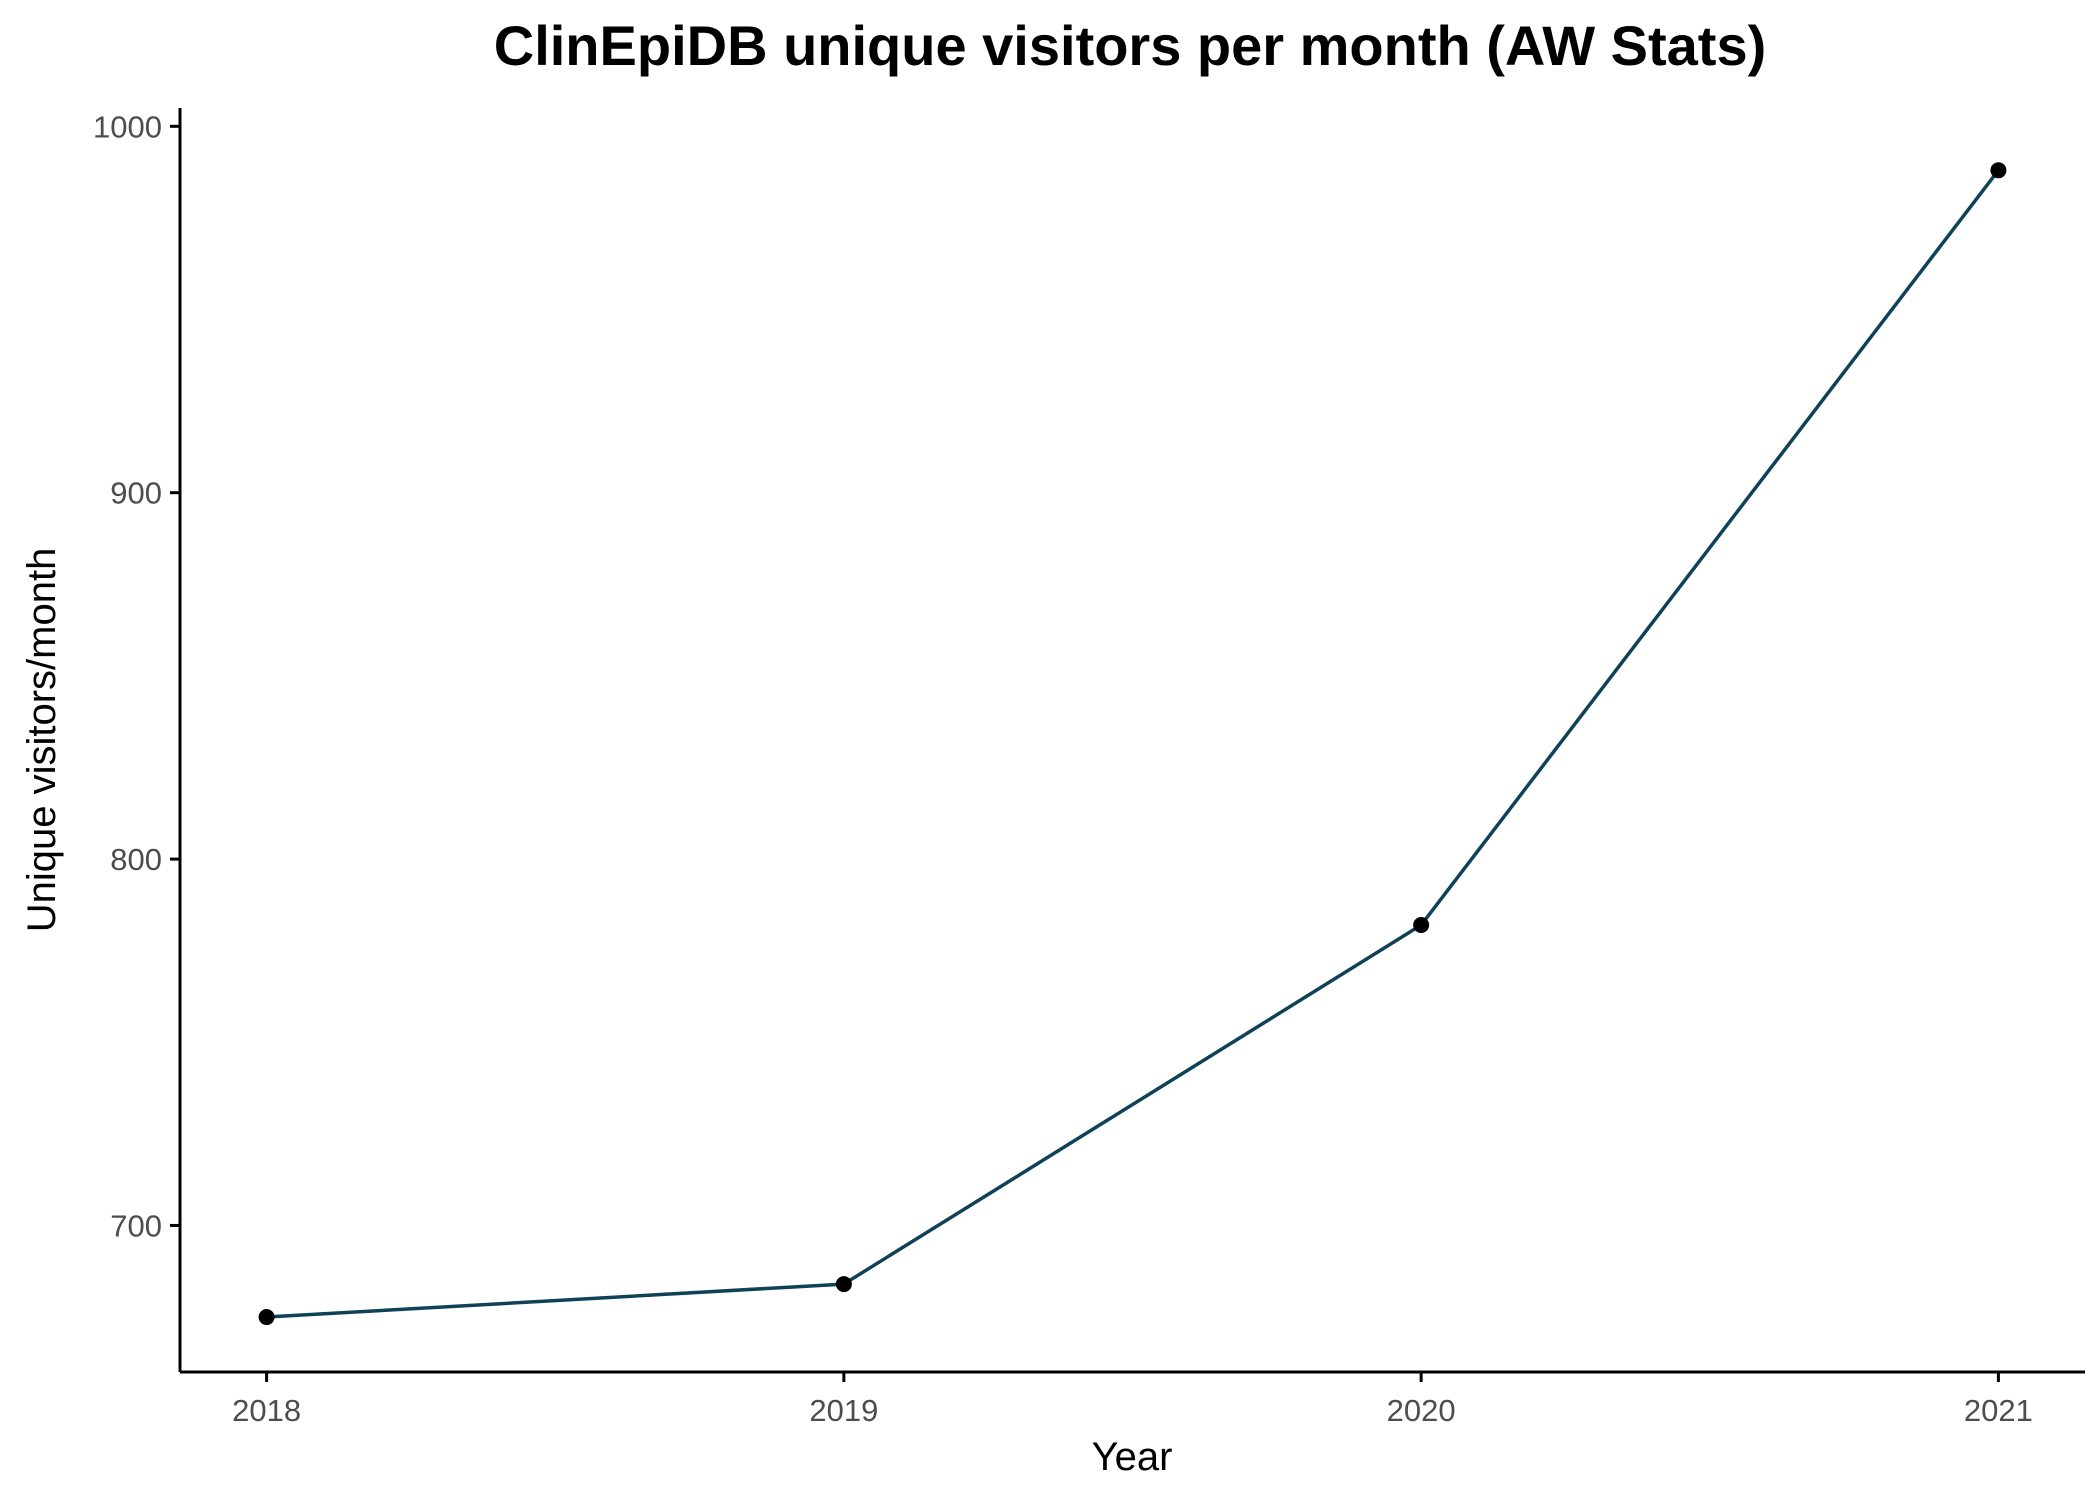 This screenshot has height=1499, width=2099. Describe the element at coordinates (136, 859) in the screenshot. I see `y-tick-label: 800` at that location.